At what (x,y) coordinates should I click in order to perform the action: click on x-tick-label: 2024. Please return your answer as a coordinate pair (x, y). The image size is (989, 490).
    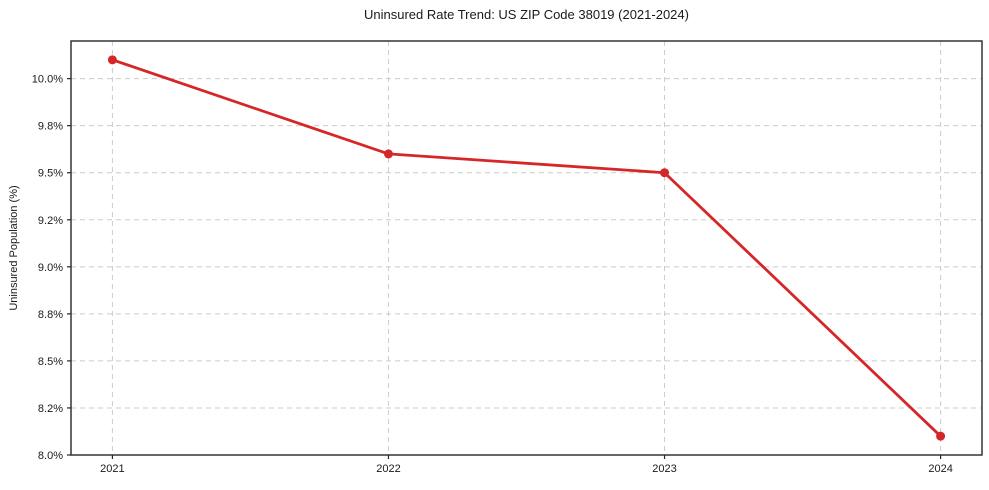
    Looking at the image, I should click on (940, 469).